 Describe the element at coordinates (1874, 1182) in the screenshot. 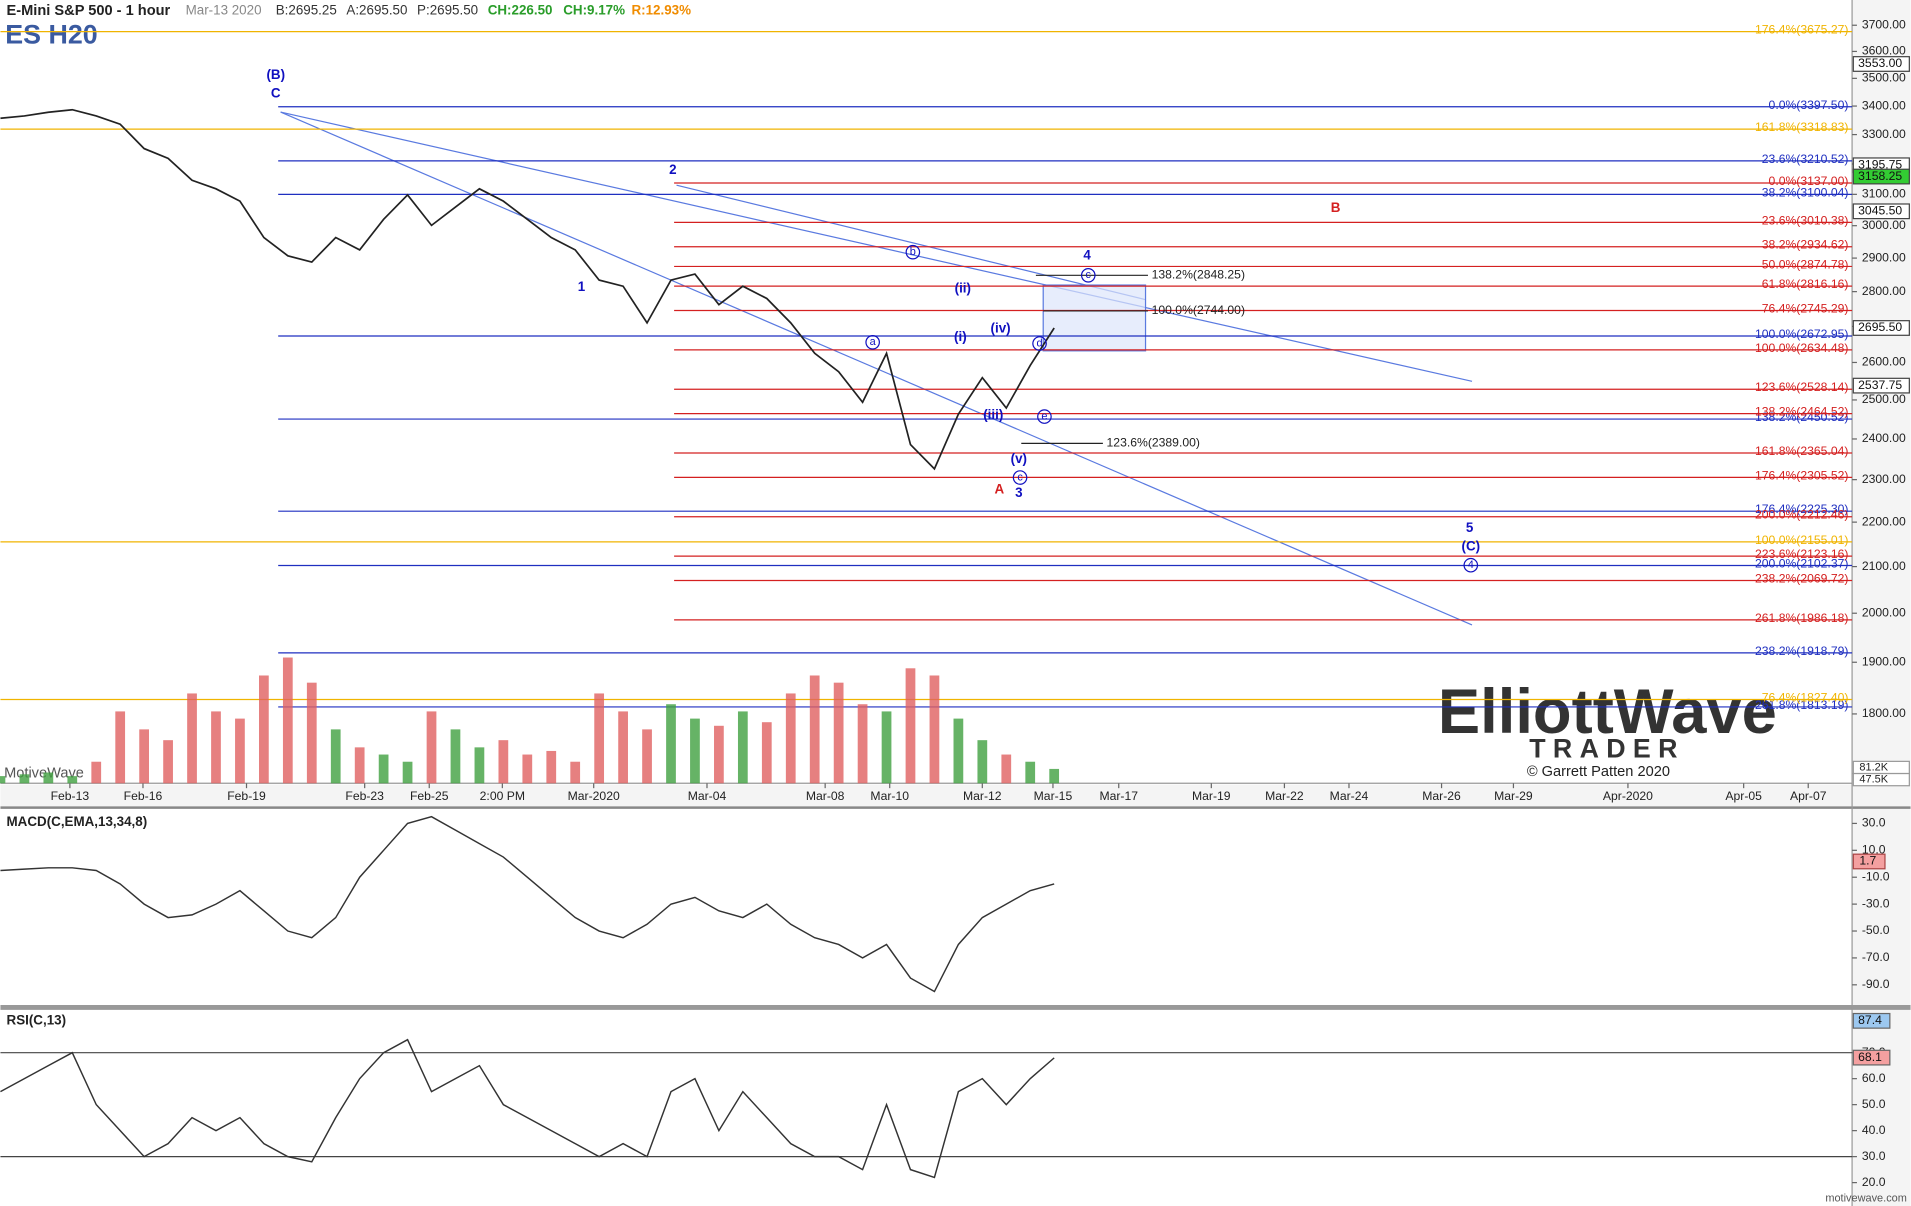

I see `y-tick-label: 20.0` at that location.